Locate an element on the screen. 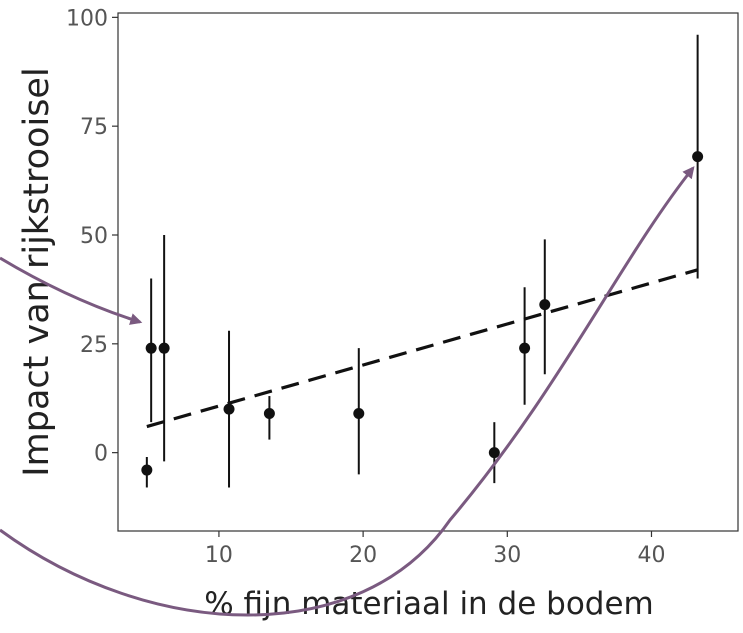 This screenshot has width=743, height=633. y-axis-ticks: 0 25 50 75 100 is located at coordinates (92, 236).